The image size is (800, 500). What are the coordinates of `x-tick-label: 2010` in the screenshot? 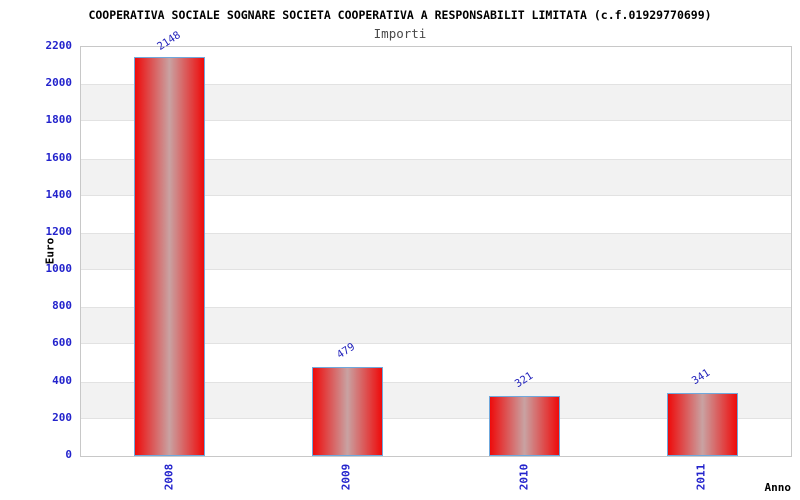 It's located at (524, 477).